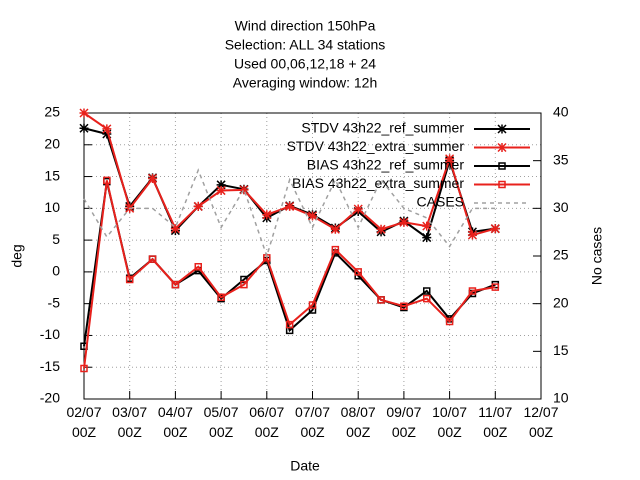  Describe the element at coordinates (404, 422) in the screenshot. I see `x-tick-label: 09/07 00Z` at that location.